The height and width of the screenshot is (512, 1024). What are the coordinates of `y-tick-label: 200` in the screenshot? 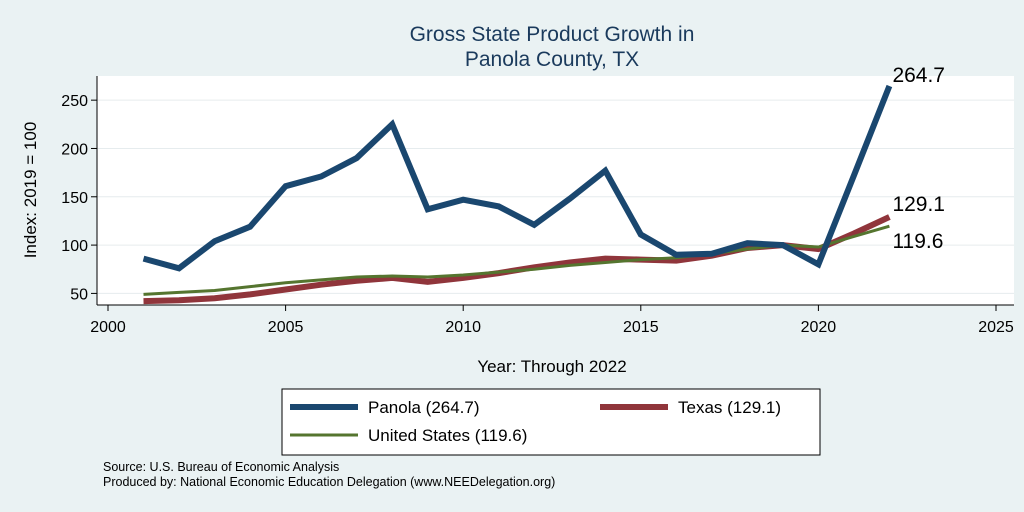 It's located at (74, 149).